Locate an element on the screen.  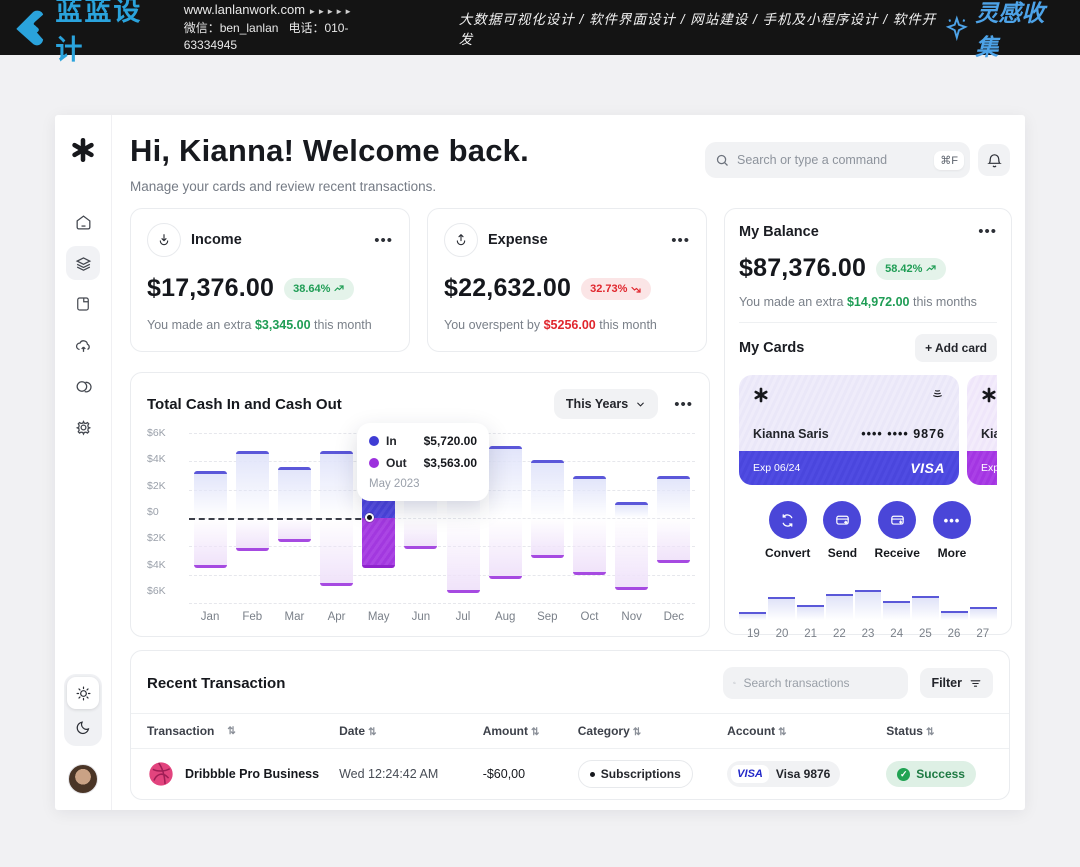
visa-logo: VISA is located at coordinates (927, 468).